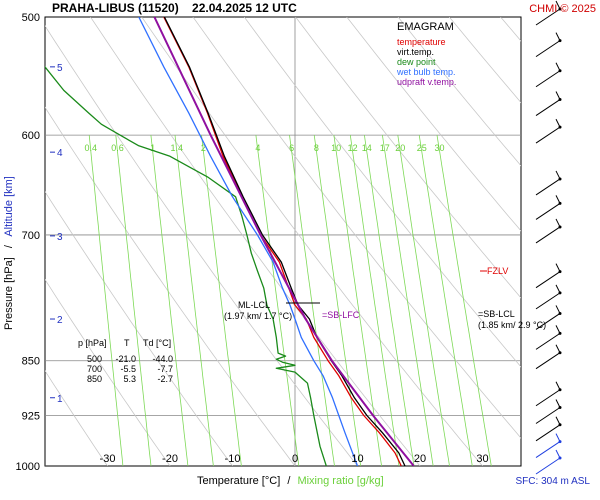 This screenshot has width=600, height=500. What do you see at coordinates (238, 481) in the screenshot?
I see `x-label-temp: Temperature [°C]` at bounding box center [238, 481].